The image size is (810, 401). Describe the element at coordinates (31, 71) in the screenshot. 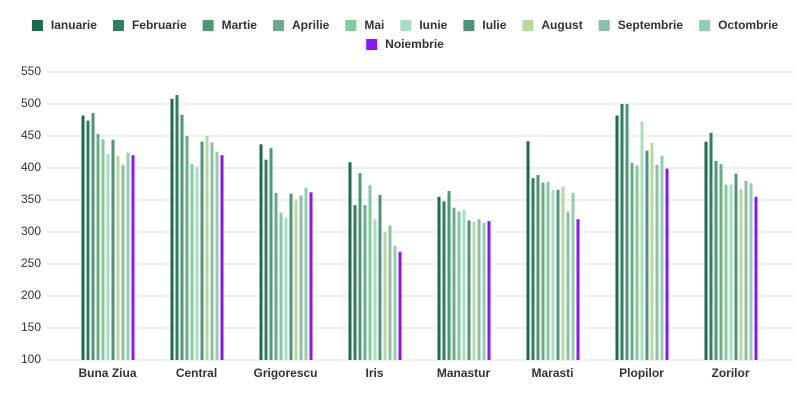

I see `y-tick-label: 550` at that location.